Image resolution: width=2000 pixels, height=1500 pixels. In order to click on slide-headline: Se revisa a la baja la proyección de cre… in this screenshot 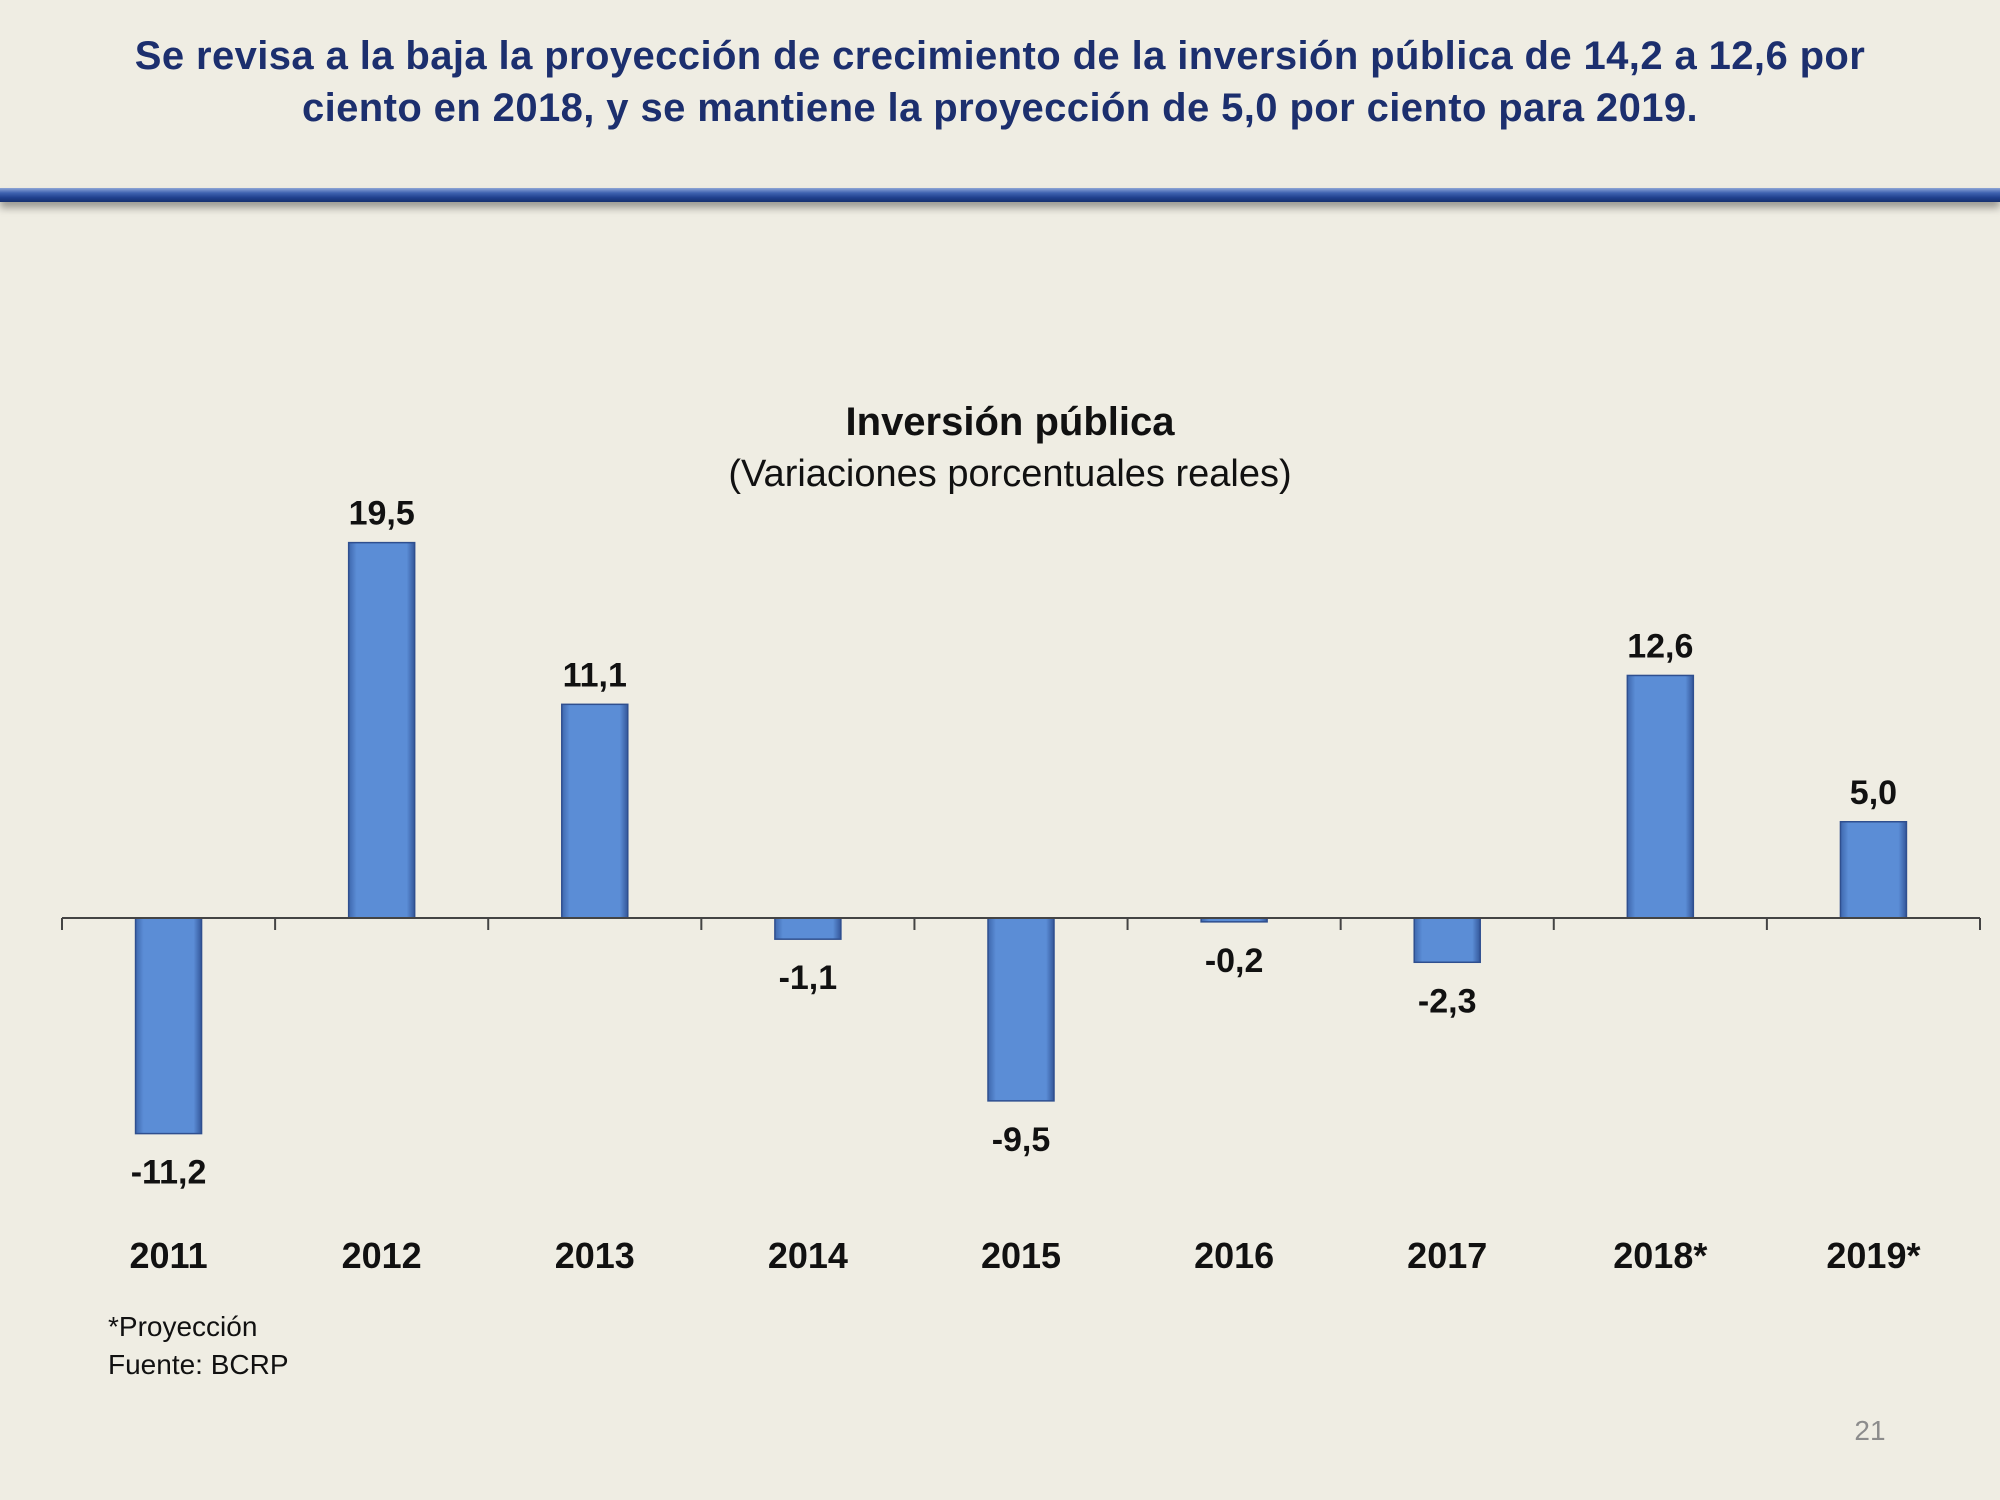, I will do `click(1000, 82)`.